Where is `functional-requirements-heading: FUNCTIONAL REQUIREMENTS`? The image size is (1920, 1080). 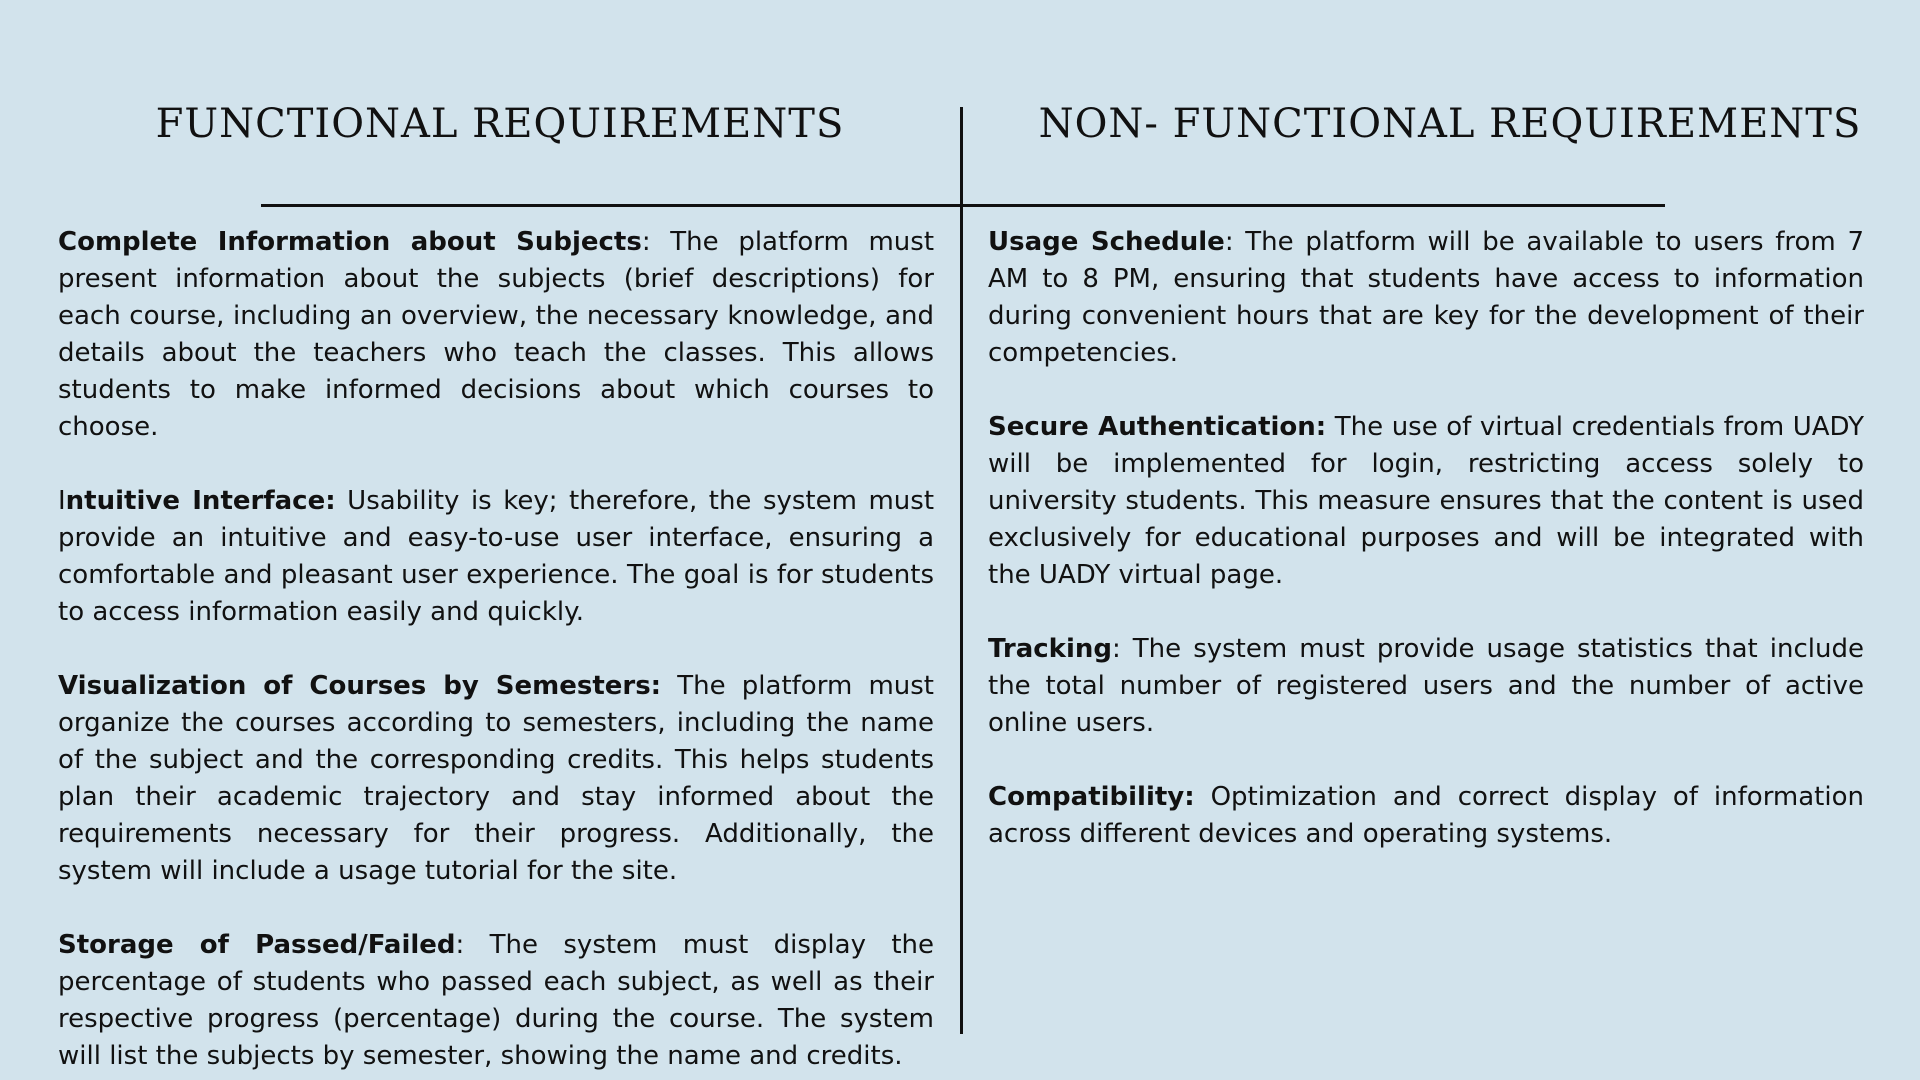
functional-requirements-heading: FUNCTIONAL REQUIREMENTS is located at coordinates (500, 124).